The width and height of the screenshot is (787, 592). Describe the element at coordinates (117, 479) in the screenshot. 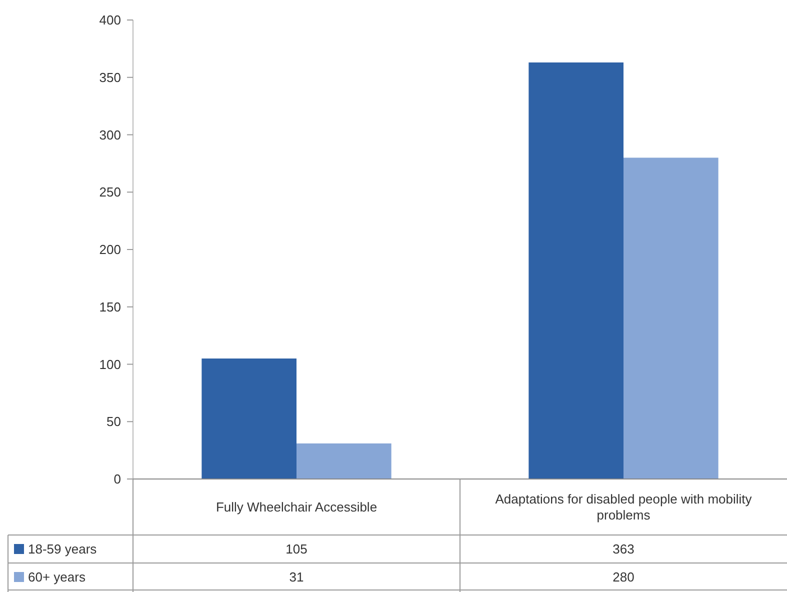

I see `y-tick-label: 0` at that location.